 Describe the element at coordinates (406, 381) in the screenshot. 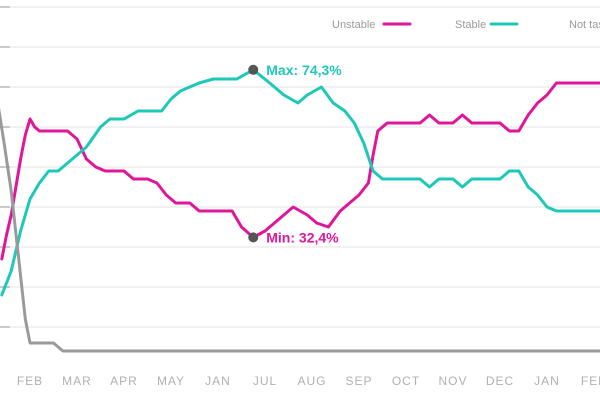

I see `x-tick-label: OCT` at that location.